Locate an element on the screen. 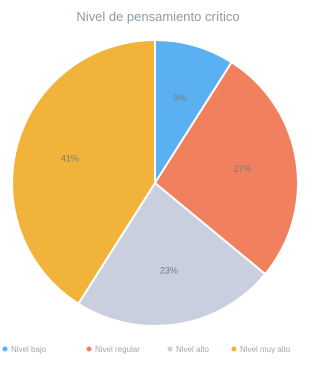  legend-label: Nivel regular is located at coordinates (117, 349).